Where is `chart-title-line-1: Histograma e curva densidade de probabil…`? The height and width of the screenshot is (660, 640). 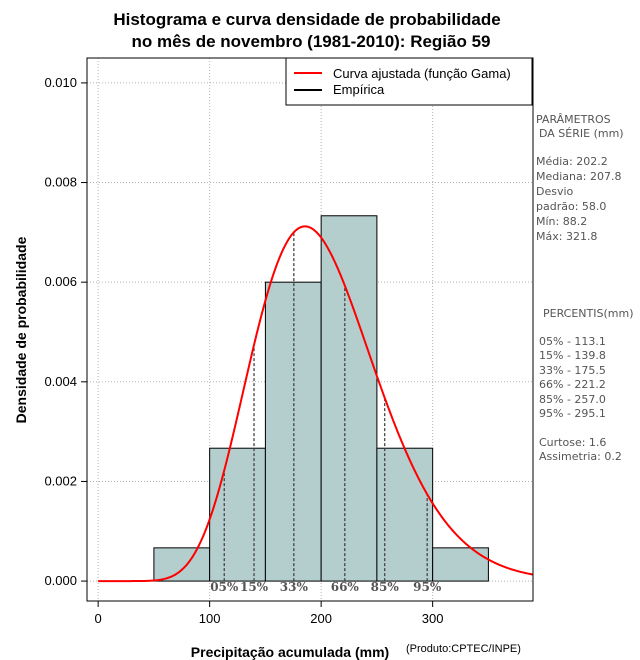 chart-title-line-1: Histograma e curva densidade de probabil… is located at coordinates (306, 19).